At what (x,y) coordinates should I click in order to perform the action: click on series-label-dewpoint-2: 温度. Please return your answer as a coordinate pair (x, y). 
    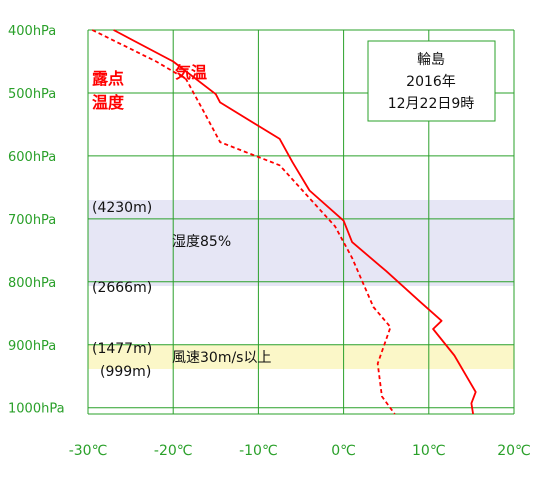
    Looking at the image, I should click on (108, 102).